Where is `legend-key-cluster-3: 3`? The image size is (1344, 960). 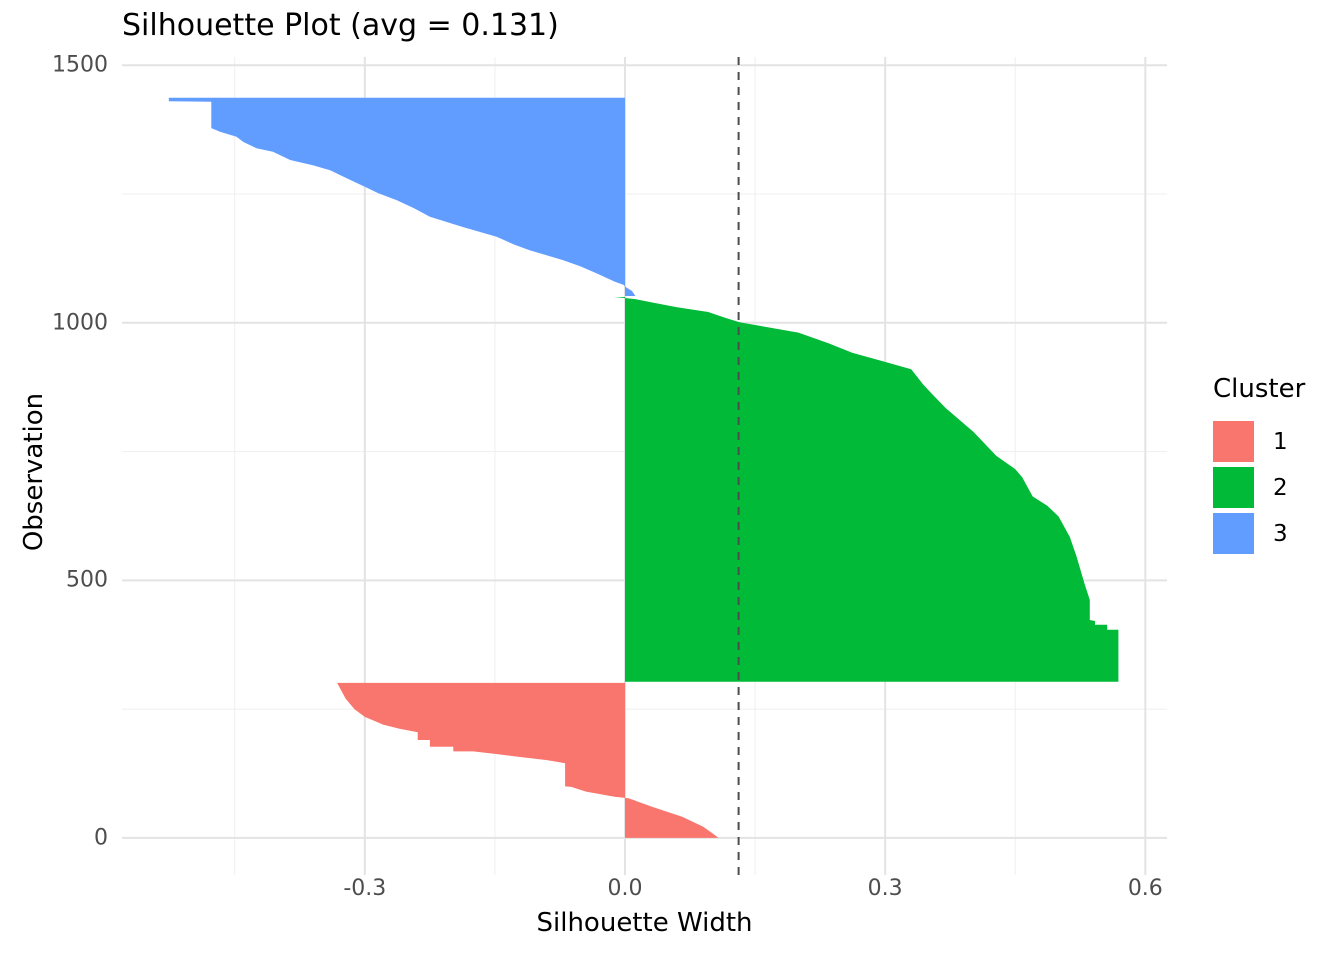 legend-key-cluster-3: 3 is located at coordinates (1259, 533).